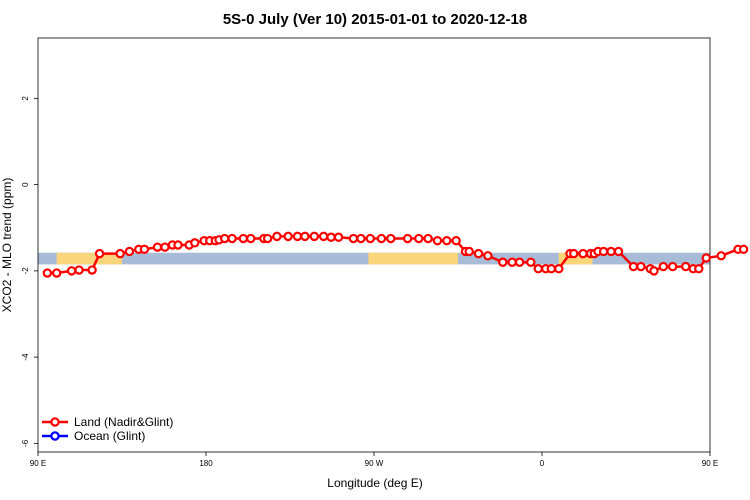 The width and height of the screenshot is (750, 500). Describe the element at coordinates (25, 357) in the screenshot. I see `y-tick-label: -4` at that location.